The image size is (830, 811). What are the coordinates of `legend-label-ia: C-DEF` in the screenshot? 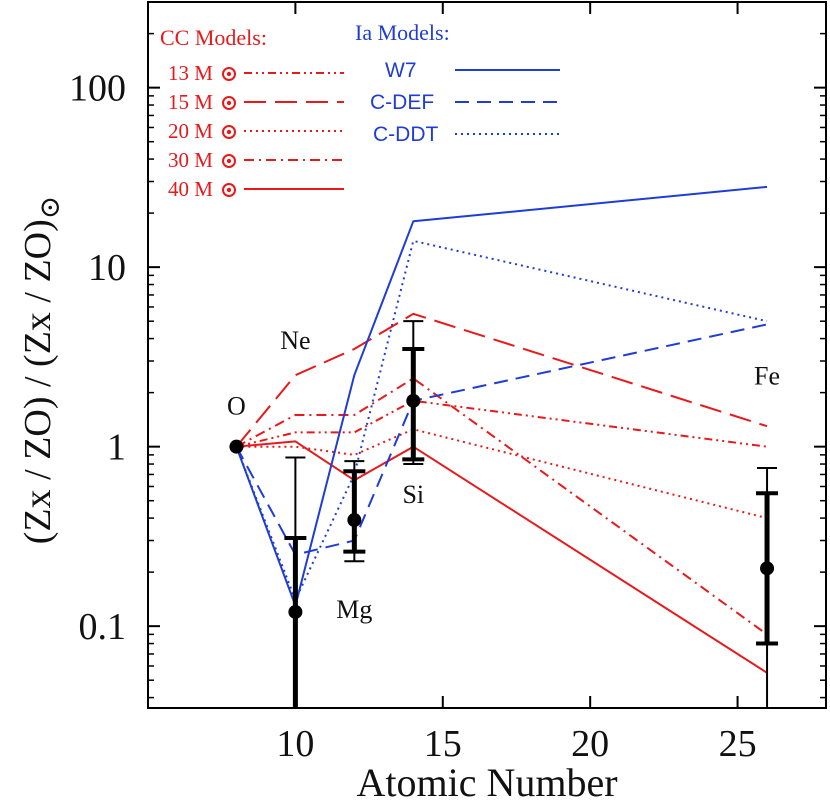 It's located at (402, 102).